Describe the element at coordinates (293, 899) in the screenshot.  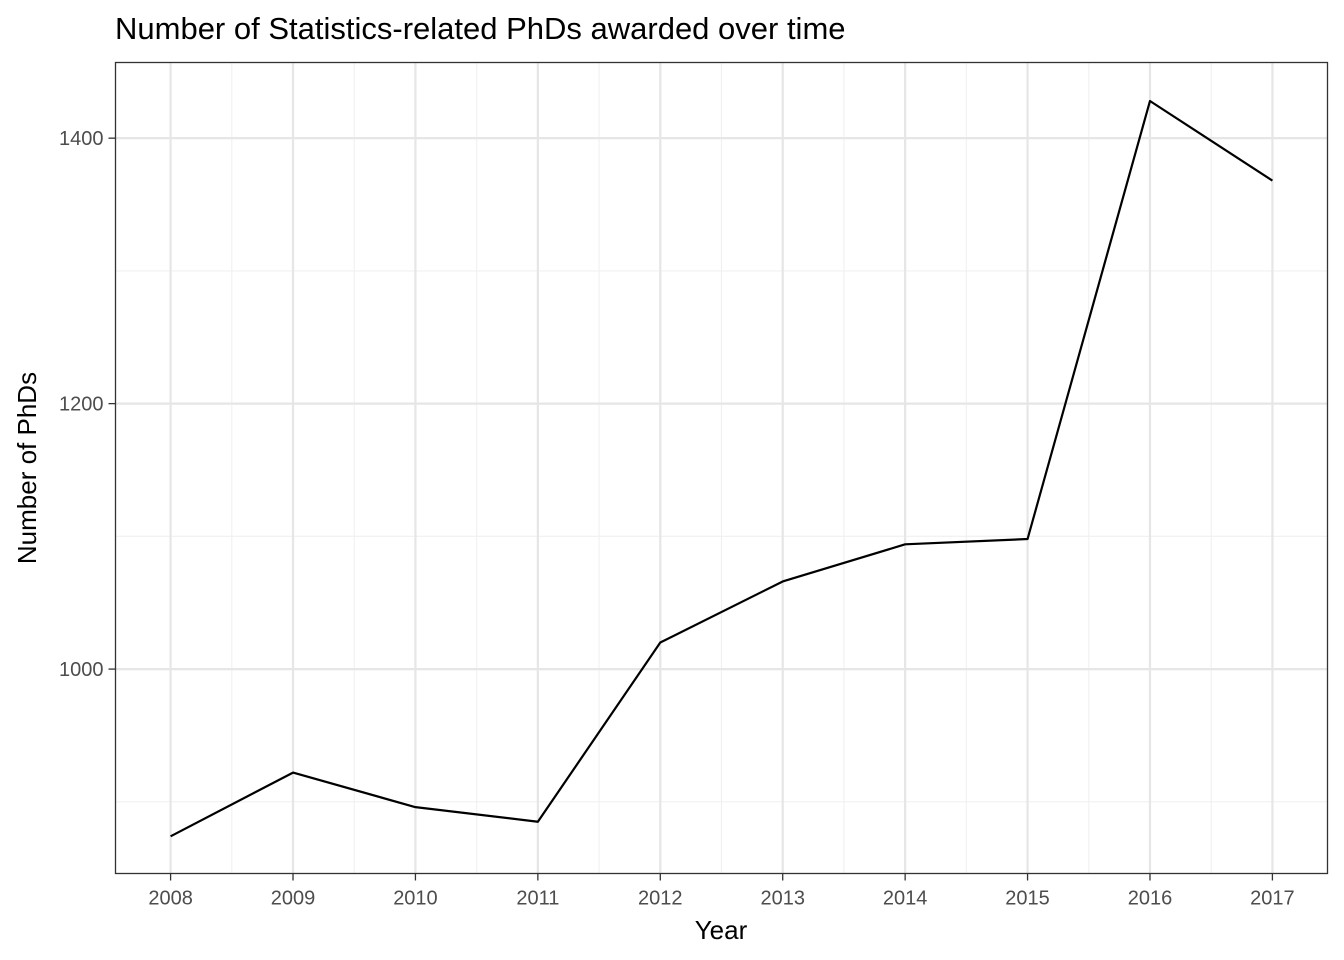
I see `x-tick-label: 2009` at that location.